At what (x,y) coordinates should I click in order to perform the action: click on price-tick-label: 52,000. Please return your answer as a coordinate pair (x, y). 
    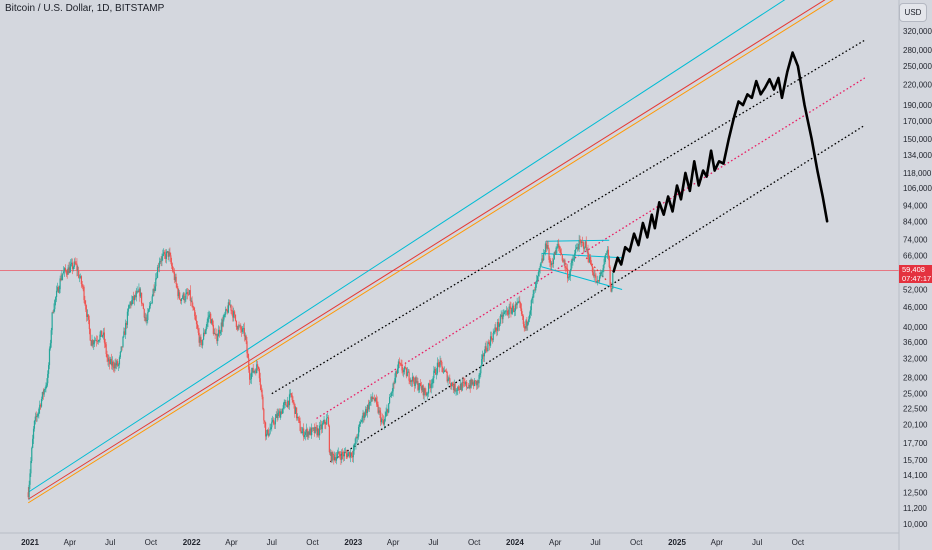
    Looking at the image, I should click on (915, 289).